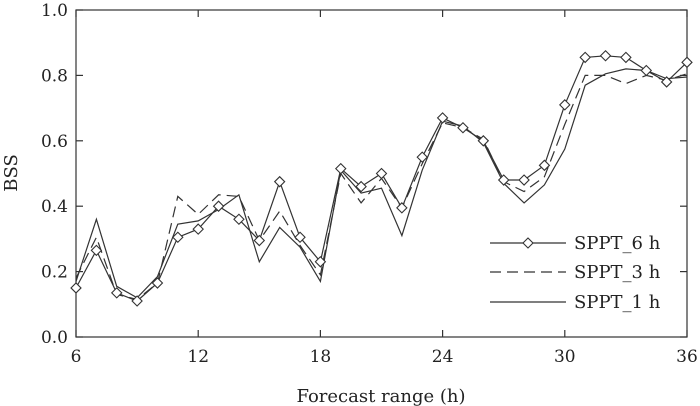  I want to click on y-tick-label: 0.0, so click(54, 338).